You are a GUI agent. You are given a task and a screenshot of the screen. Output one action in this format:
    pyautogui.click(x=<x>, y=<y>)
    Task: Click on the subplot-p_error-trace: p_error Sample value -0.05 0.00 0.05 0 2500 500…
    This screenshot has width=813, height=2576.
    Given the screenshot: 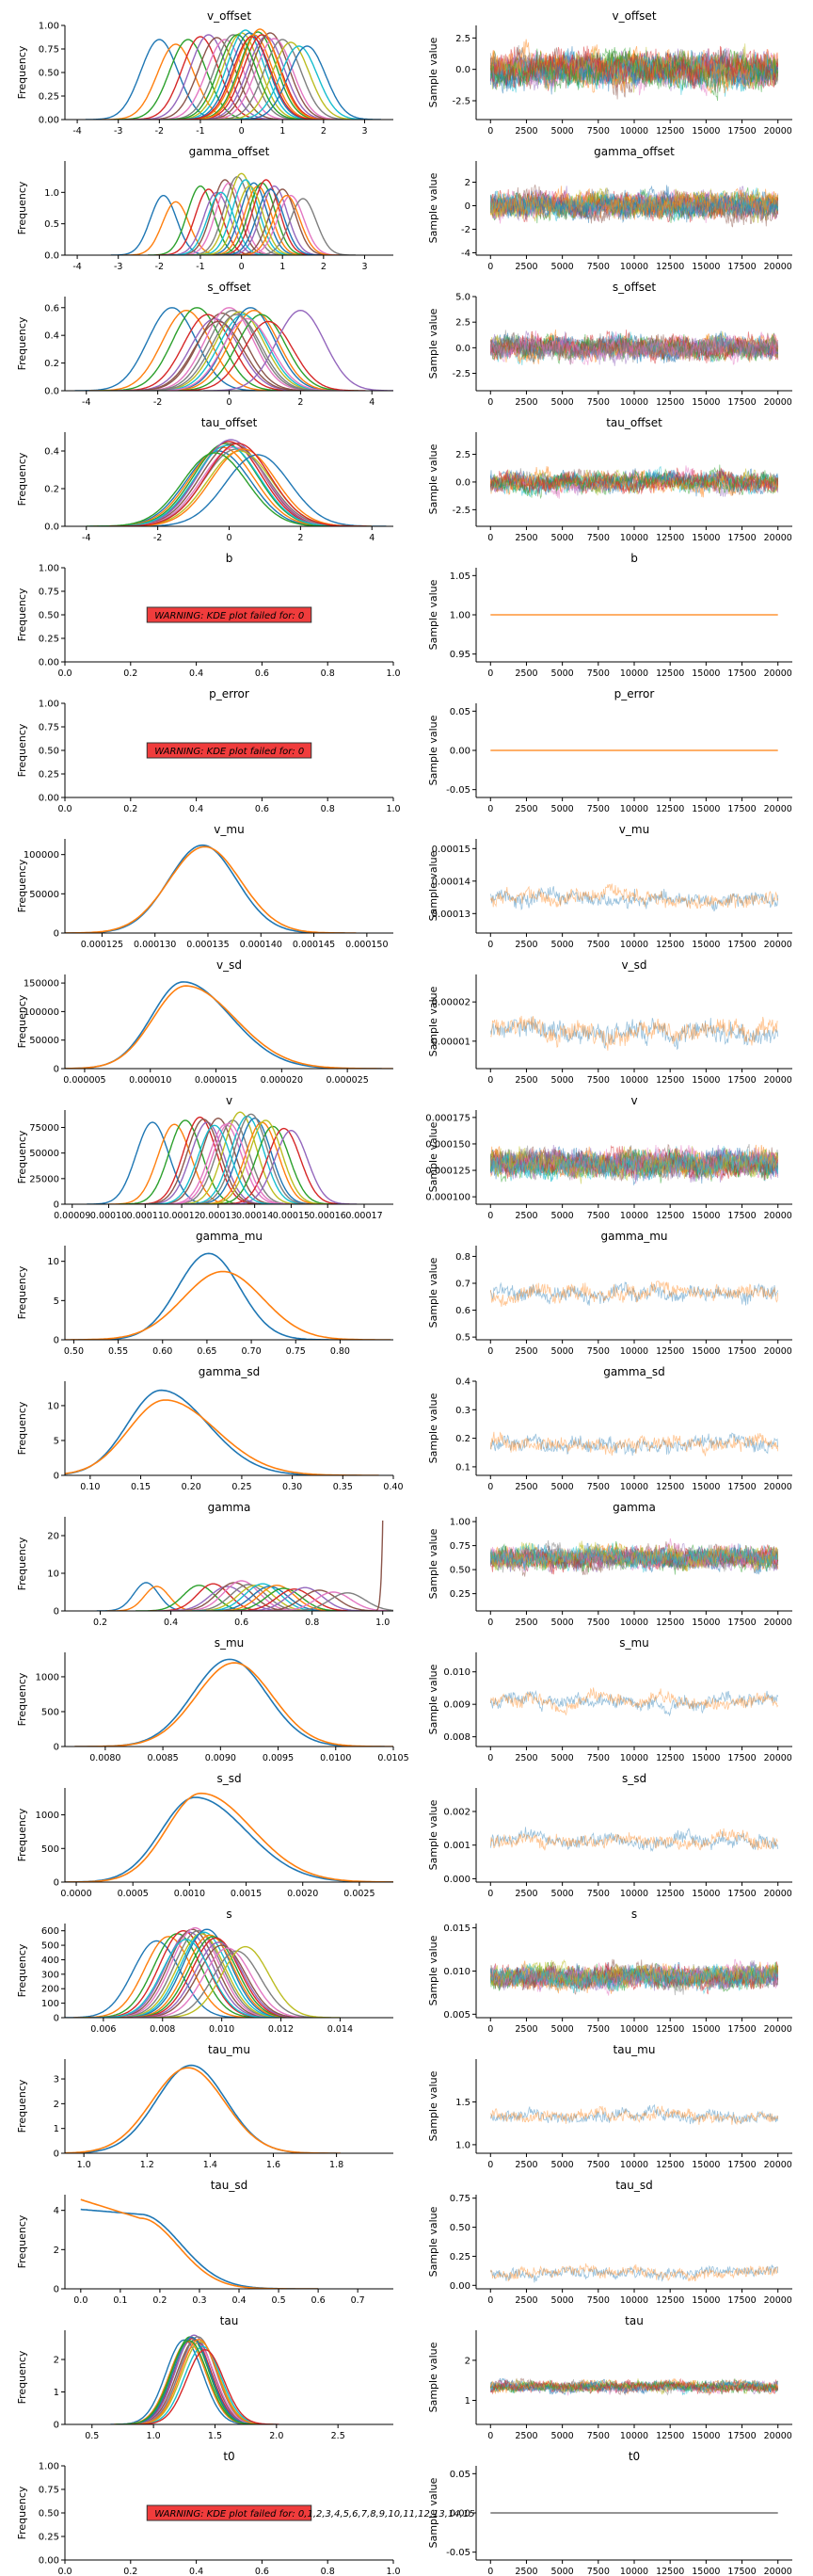 What is the action you would take?
    pyautogui.click(x=609, y=750)
    